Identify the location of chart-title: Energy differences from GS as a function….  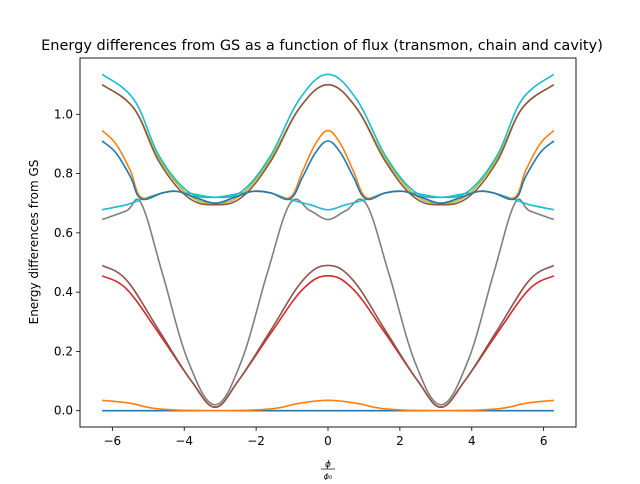
(322, 46).